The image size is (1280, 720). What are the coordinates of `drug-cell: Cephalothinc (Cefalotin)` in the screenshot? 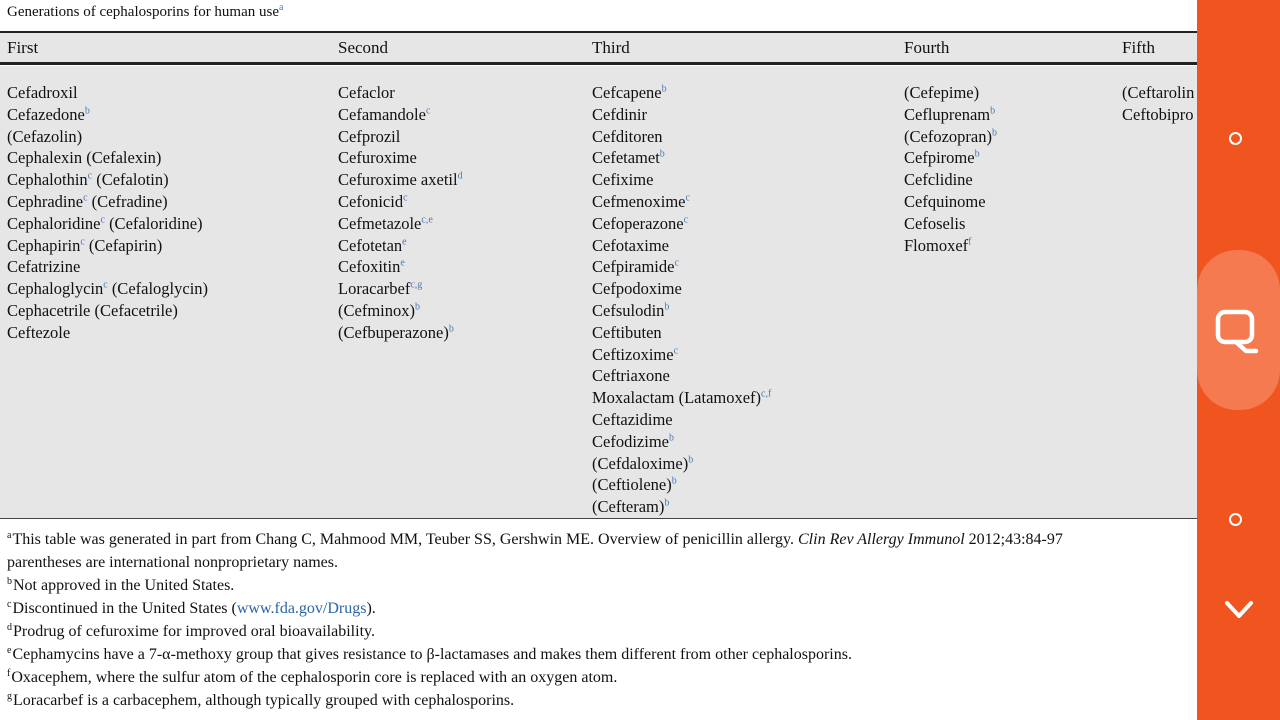 It's located at (107, 180).